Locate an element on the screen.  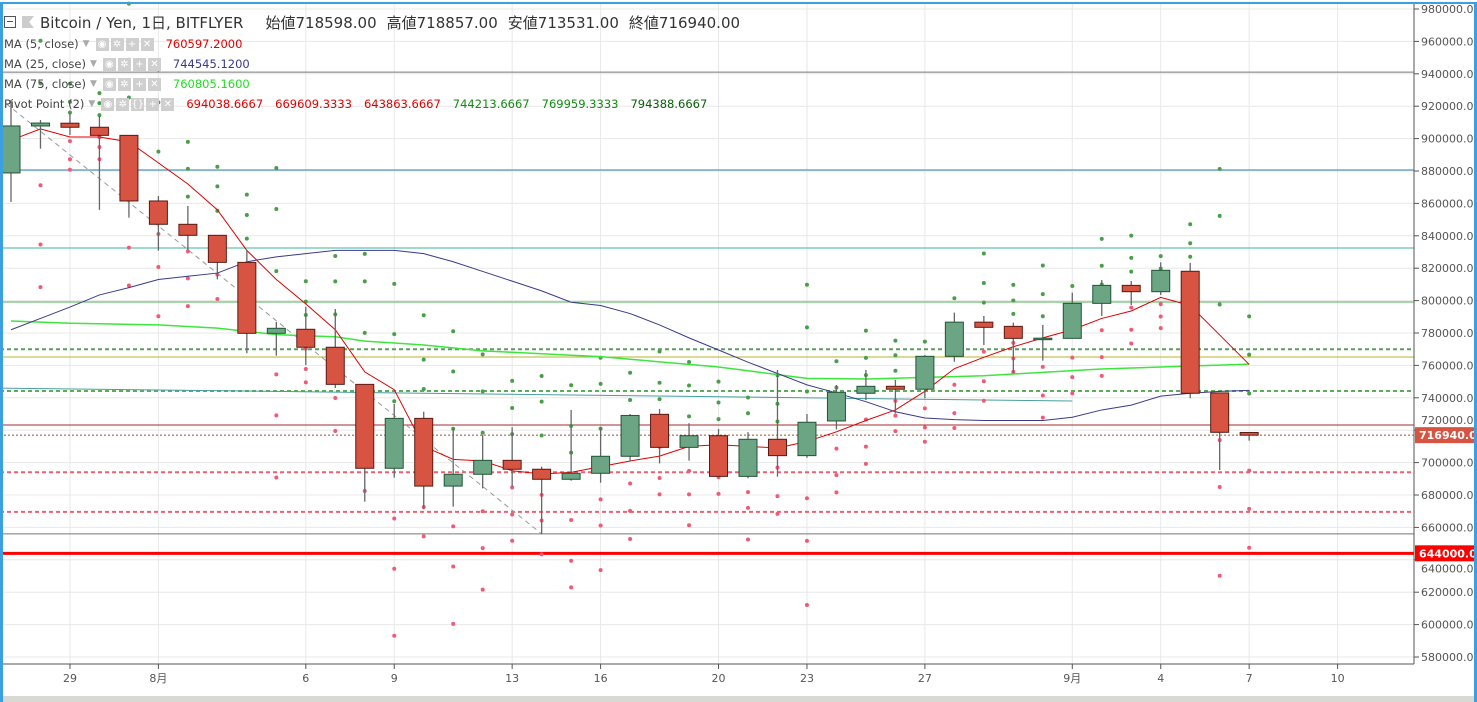
indicator-row: MA (5, close) ▼ ◉ ✲ + ✕ 760597.2000 is located at coordinates (377, 44).